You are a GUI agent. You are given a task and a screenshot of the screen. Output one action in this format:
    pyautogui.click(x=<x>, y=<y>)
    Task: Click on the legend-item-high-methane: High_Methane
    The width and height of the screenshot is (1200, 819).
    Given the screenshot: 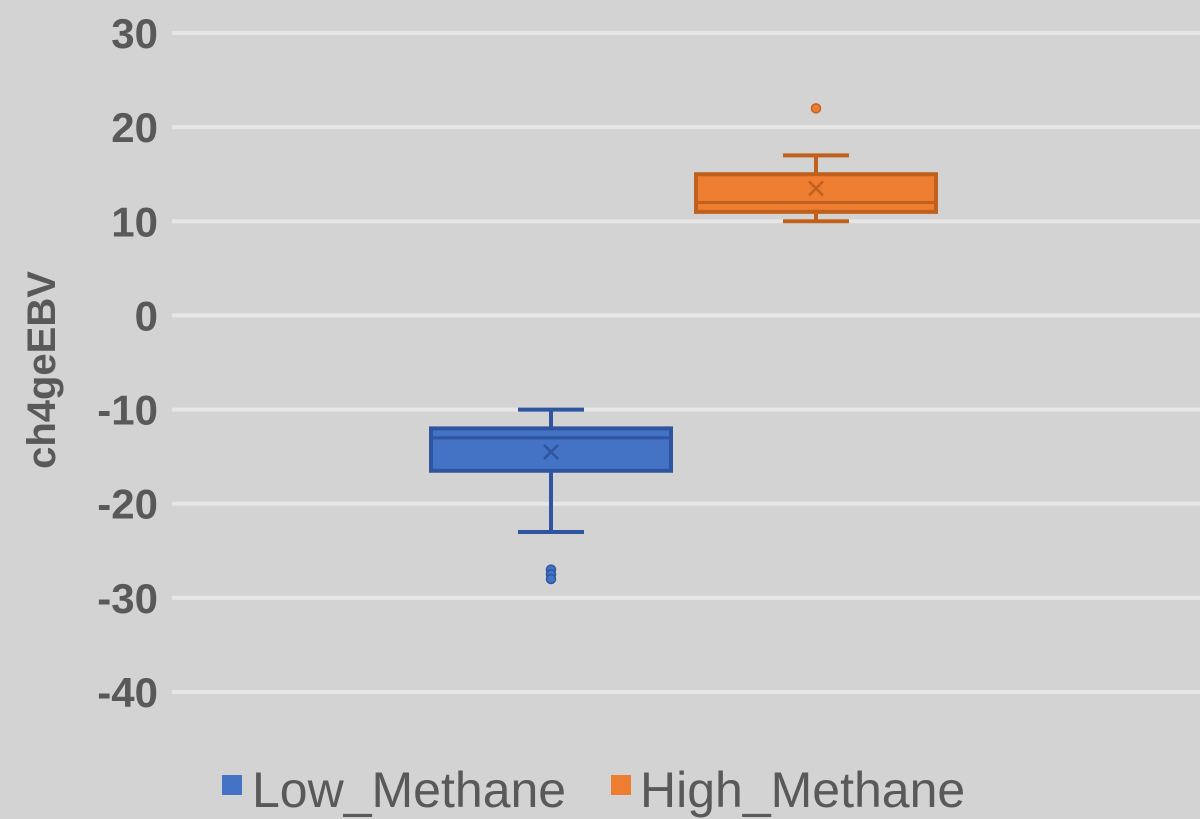 What is the action you would take?
    pyautogui.click(x=788, y=790)
    